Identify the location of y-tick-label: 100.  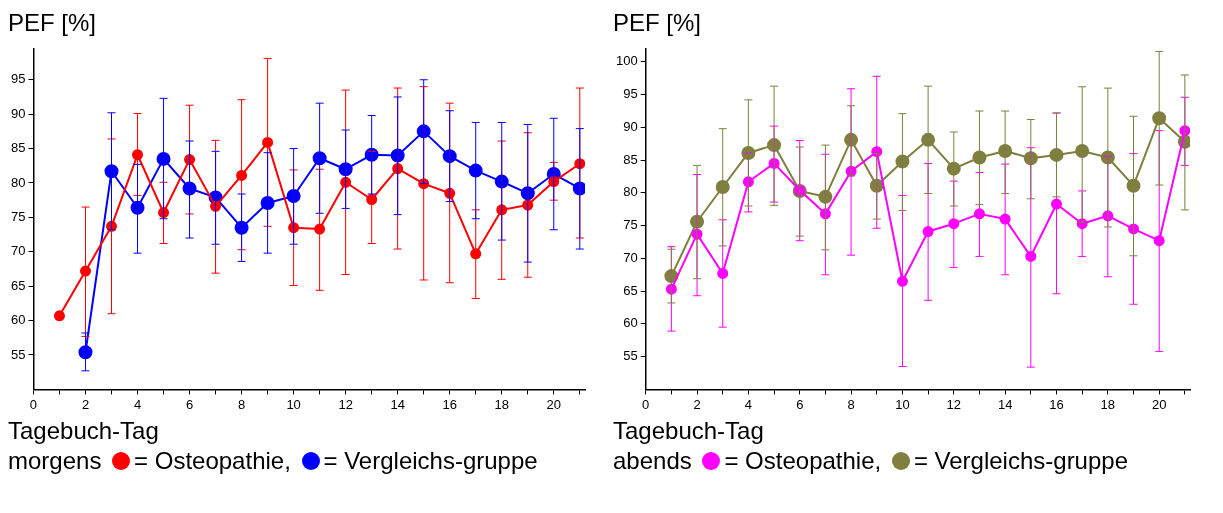
(626, 61).